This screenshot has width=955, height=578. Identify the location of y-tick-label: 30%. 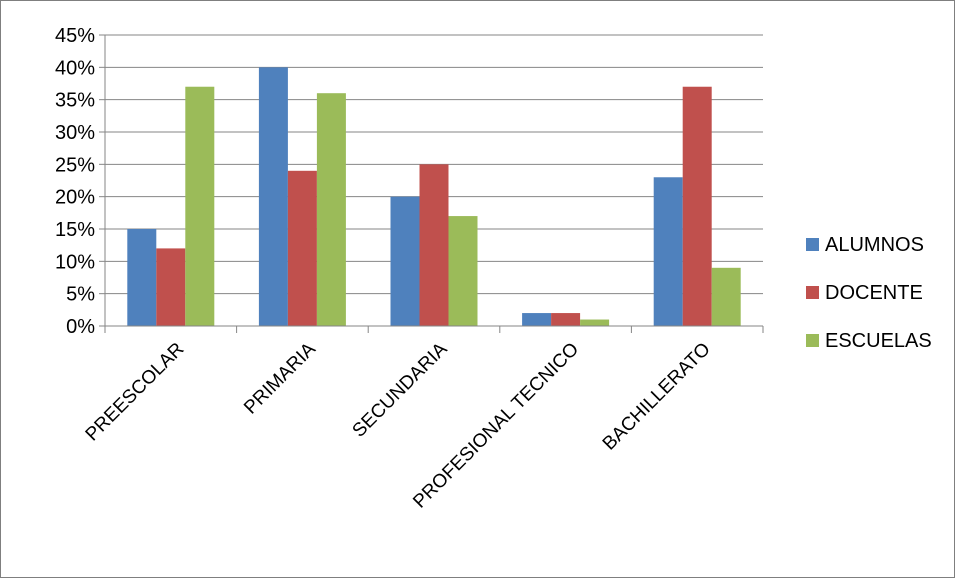
(75, 133).